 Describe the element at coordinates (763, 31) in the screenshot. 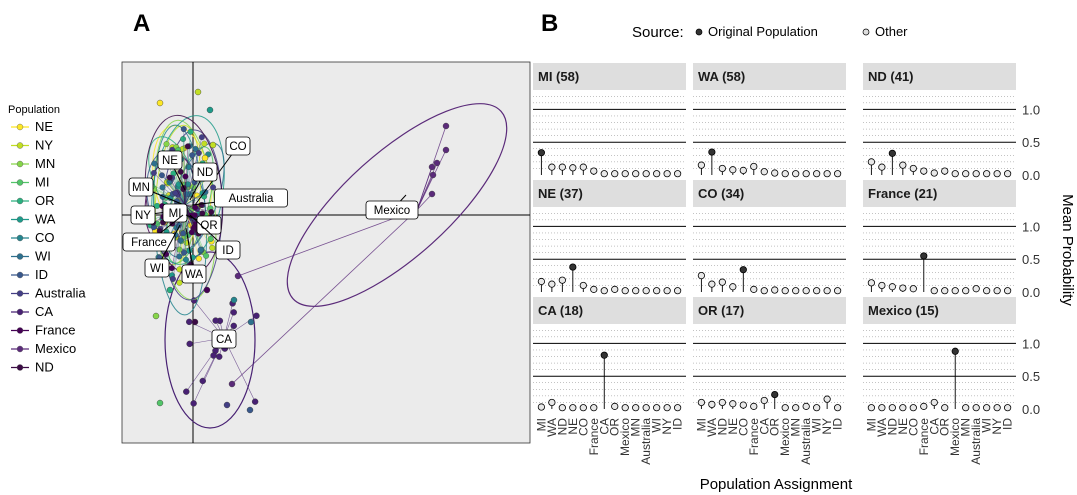

I see `source-original-label: Original Population` at that location.